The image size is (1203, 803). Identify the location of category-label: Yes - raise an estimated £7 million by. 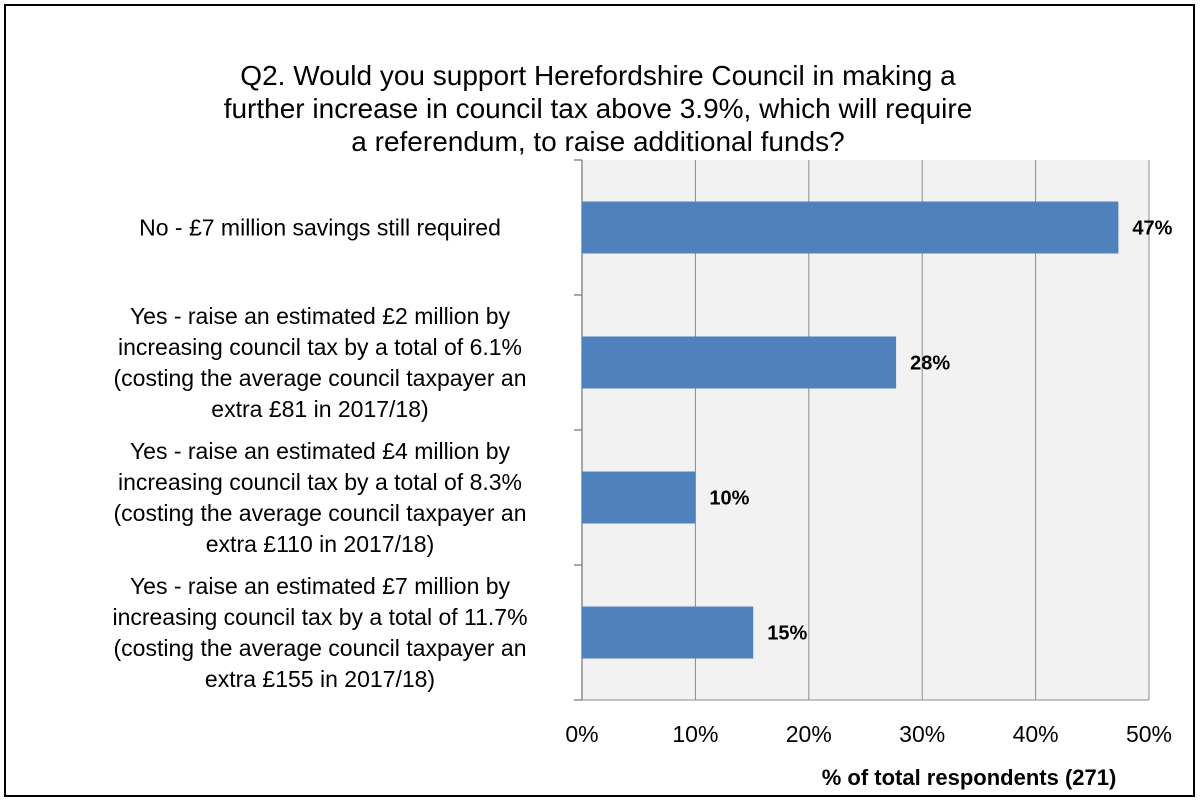
(320, 586).